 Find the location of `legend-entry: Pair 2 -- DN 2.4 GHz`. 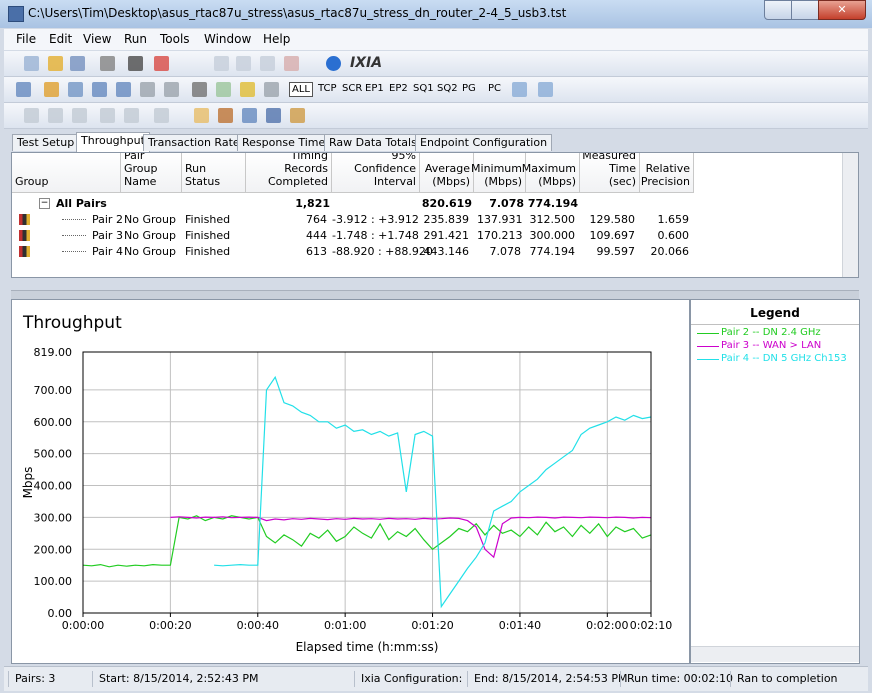

legend-entry: Pair 2 -- DN 2.4 GHz is located at coordinates (771, 332).